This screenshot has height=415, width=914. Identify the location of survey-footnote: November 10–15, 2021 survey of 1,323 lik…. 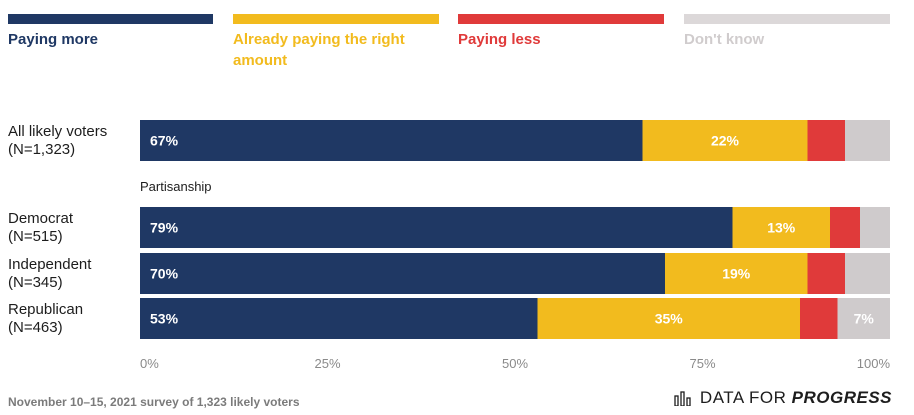
(154, 402).